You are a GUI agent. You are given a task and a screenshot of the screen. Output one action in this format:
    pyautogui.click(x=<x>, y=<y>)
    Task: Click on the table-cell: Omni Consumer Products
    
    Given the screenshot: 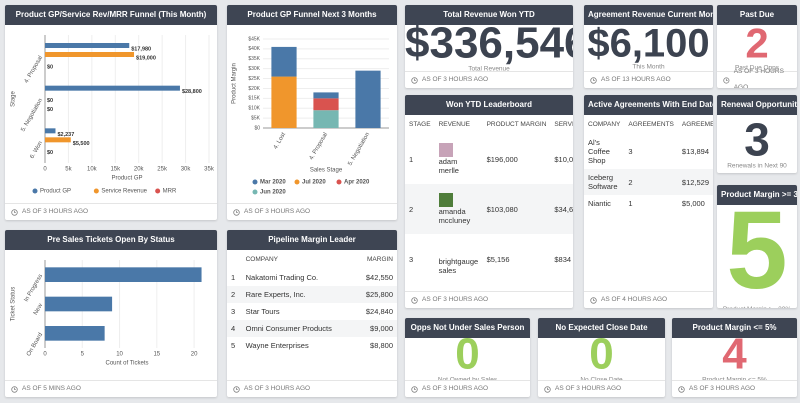 What is the action you would take?
    pyautogui.click(x=298, y=328)
    